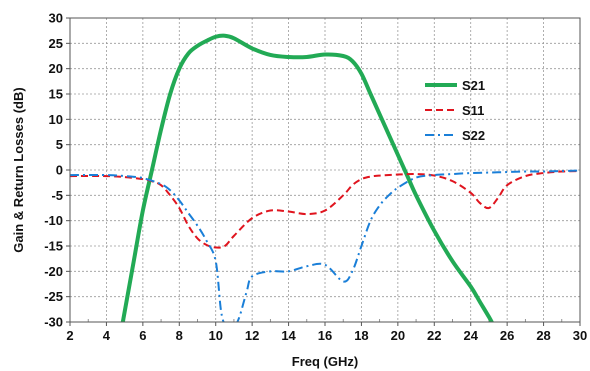  What do you see at coordinates (57, 195) in the screenshot?
I see `y-tick-label: -5` at bounding box center [57, 195].